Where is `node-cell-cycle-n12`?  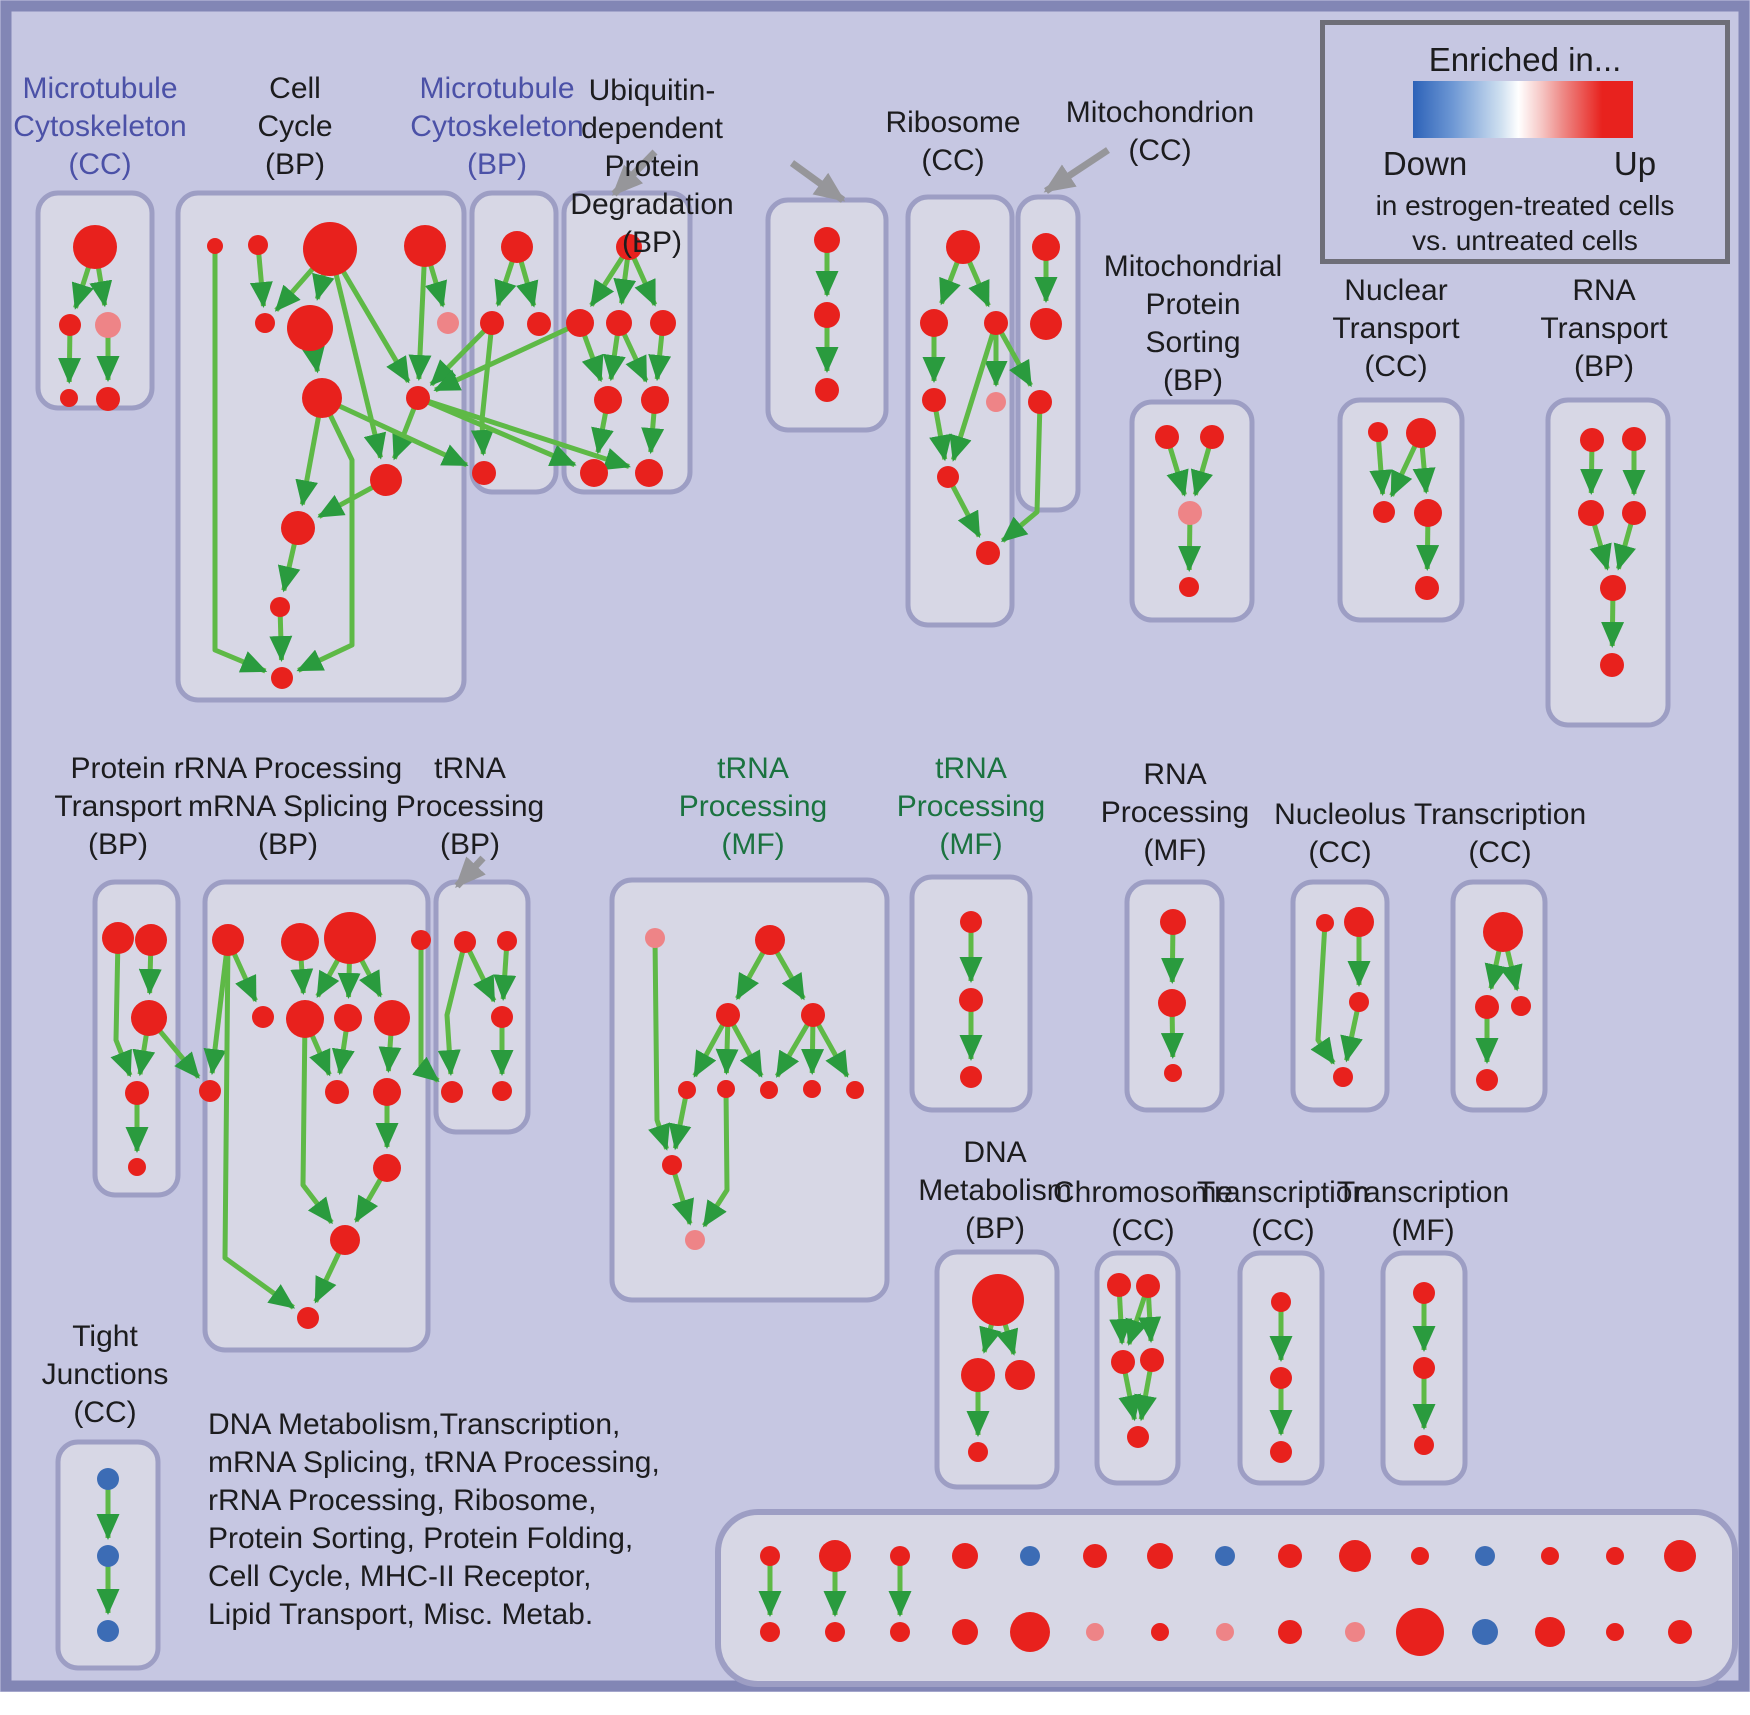 node-cell-cycle-n12 is located at coordinates (280, 607).